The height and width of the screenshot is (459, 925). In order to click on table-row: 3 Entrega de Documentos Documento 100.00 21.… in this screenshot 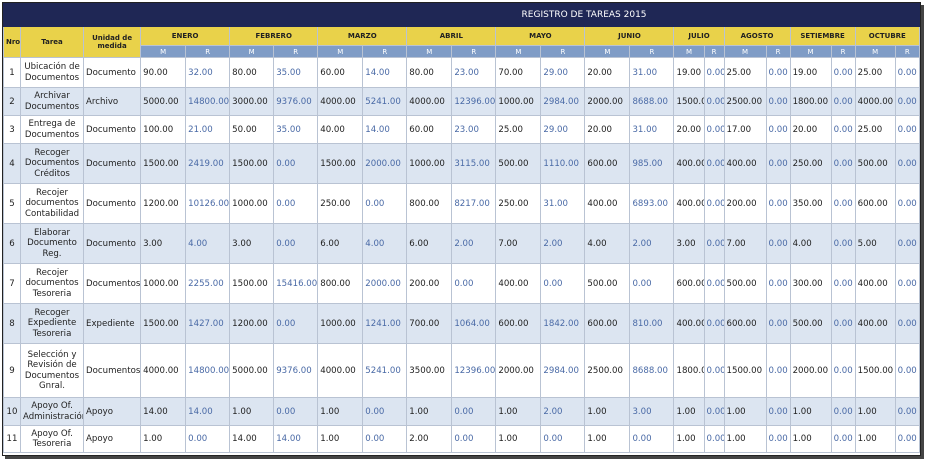, I will do `click(461, 129)`.